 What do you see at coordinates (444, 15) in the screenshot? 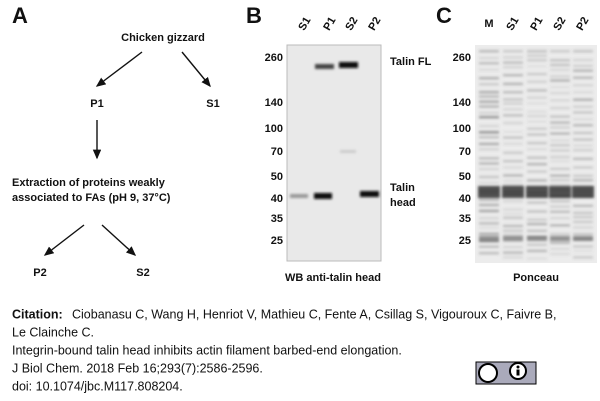
I see `panel-label: C` at bounding box center [444, 15].